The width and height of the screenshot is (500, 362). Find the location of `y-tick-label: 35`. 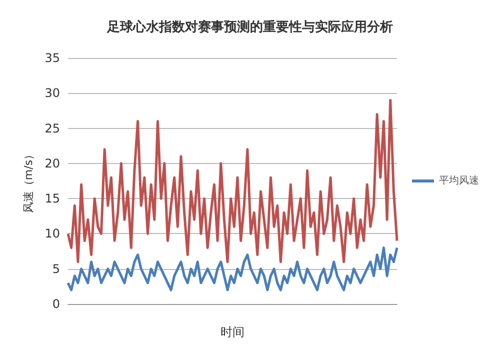

y-tick-label: 35 is located at coordinates (52, 58).